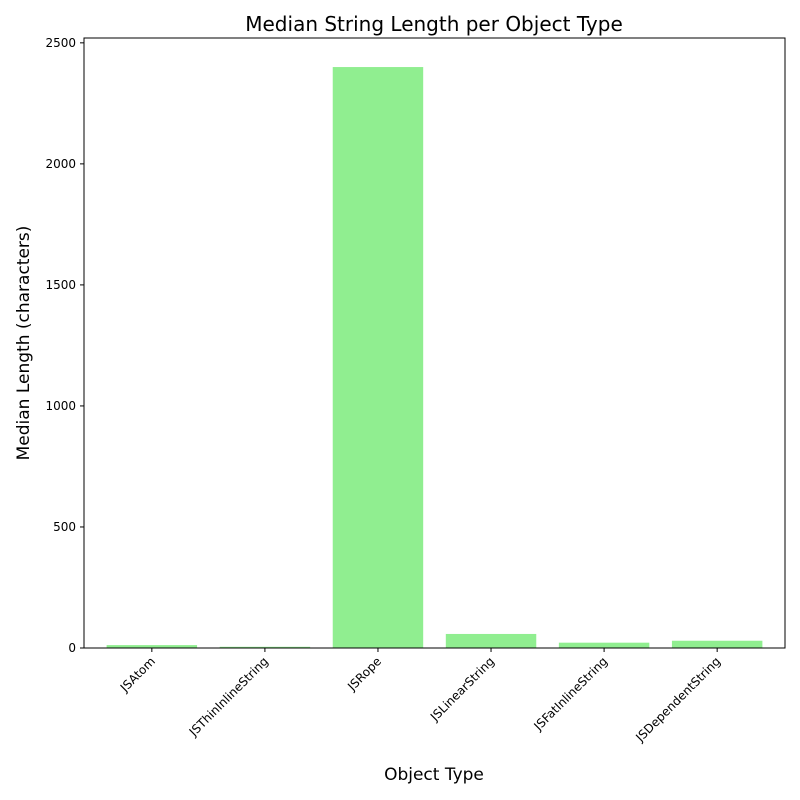  What do you see at coordinates (265, 647) in the screenshot?
I see `bar-JSThinInlineString` at bounding box center [265, 647].